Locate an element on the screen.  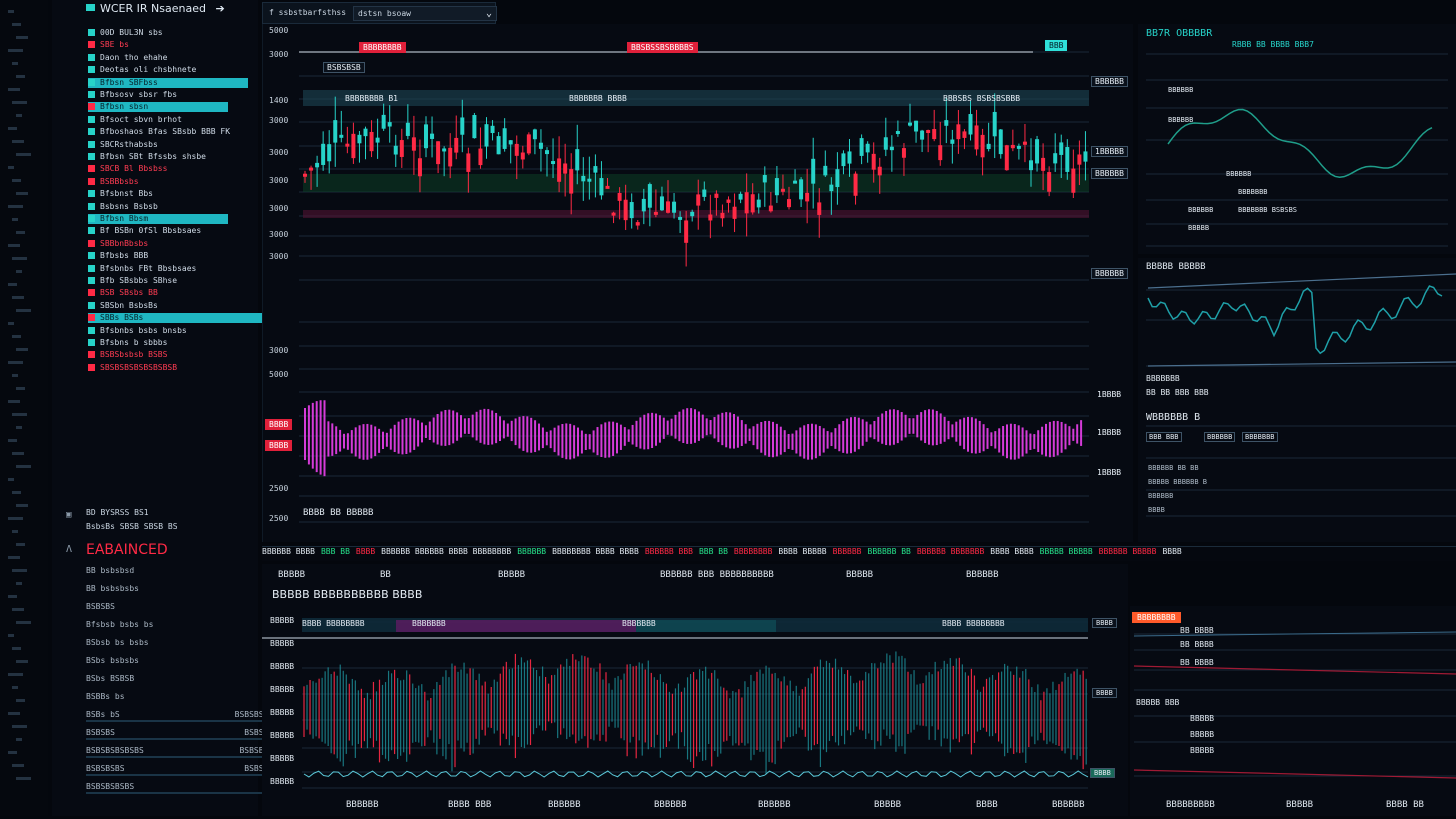
chevron-down-icon: ⌄ is located at coordinates (488, 13).